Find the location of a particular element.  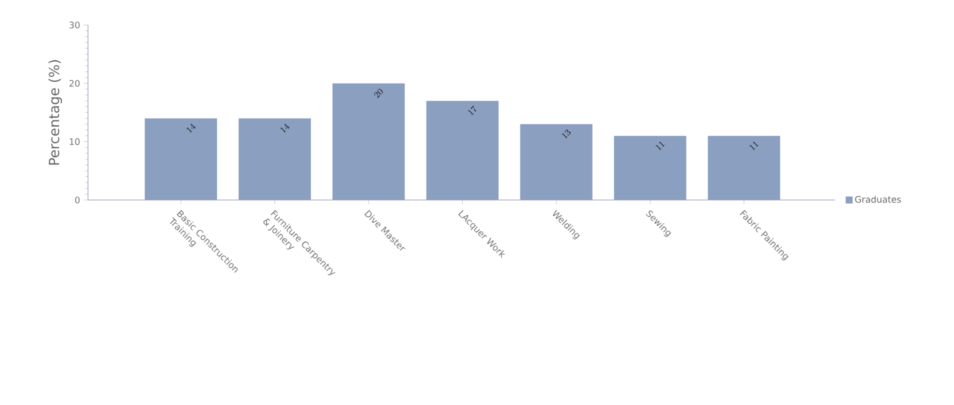

y-axis-title: Percentage (%) is located at coordinates (55, 112).